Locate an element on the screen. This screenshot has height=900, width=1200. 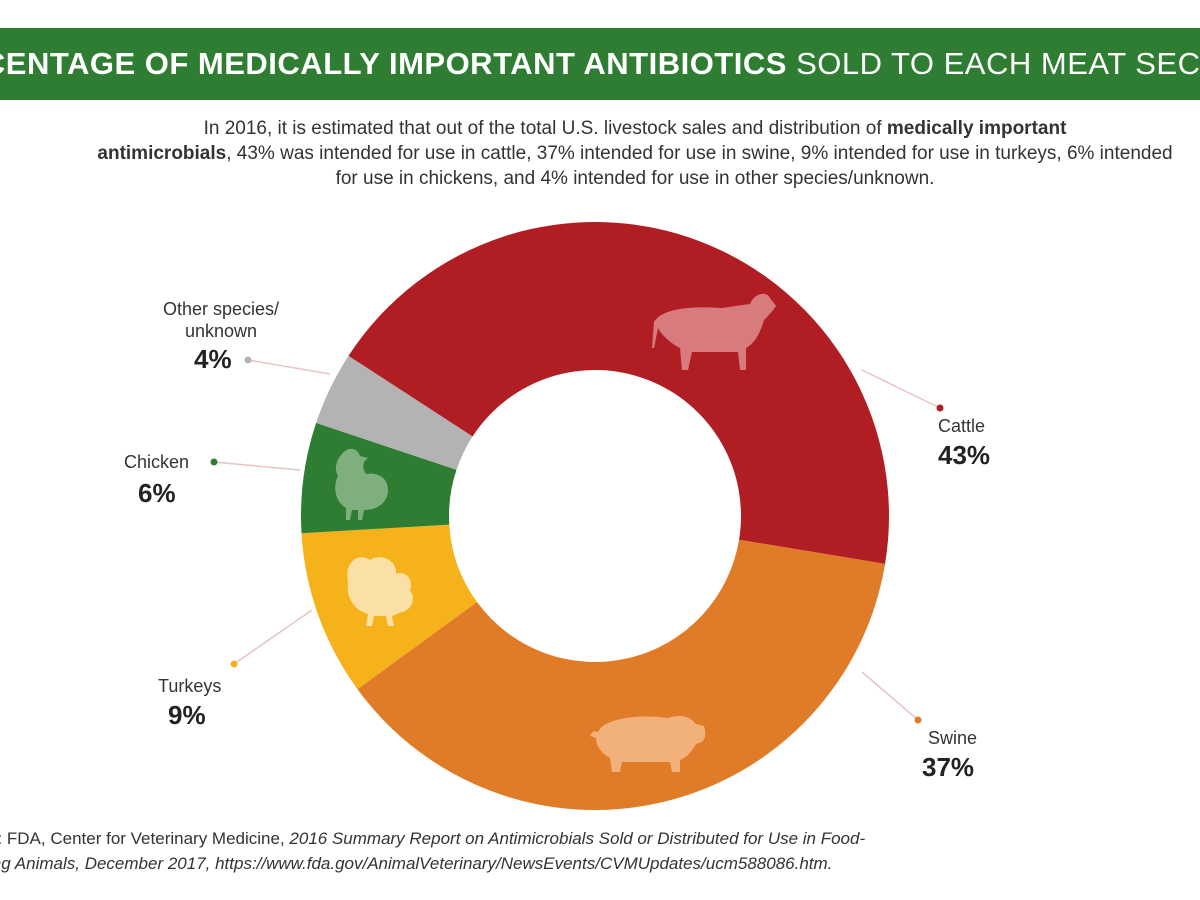
label-cattle: Cattle is located at coordinates (962, 426).